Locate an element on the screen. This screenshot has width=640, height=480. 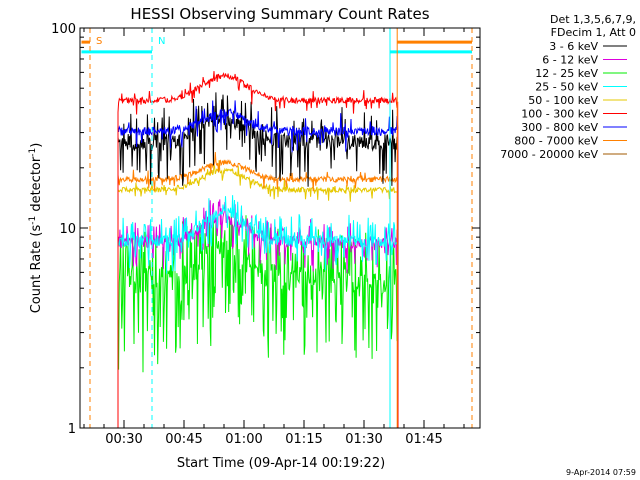
legend-label-4: 50 - 100 keV is located at coordinates (563, 100).